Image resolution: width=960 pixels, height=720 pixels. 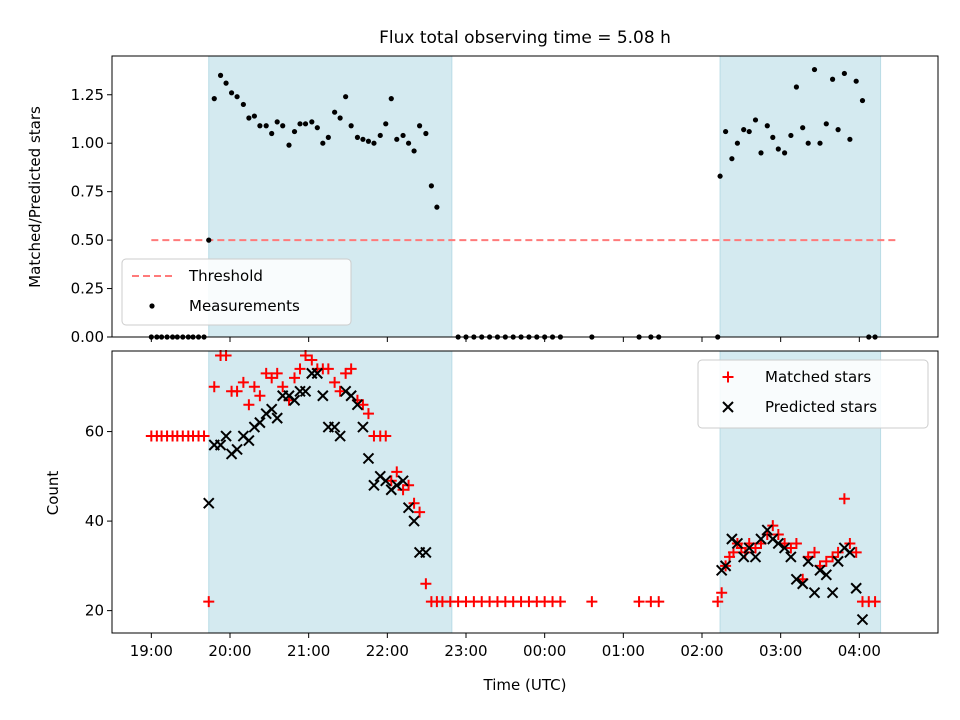 I want to click on y-axis-label-top: Matched/Predicted stars, so click(x=35, y=197).